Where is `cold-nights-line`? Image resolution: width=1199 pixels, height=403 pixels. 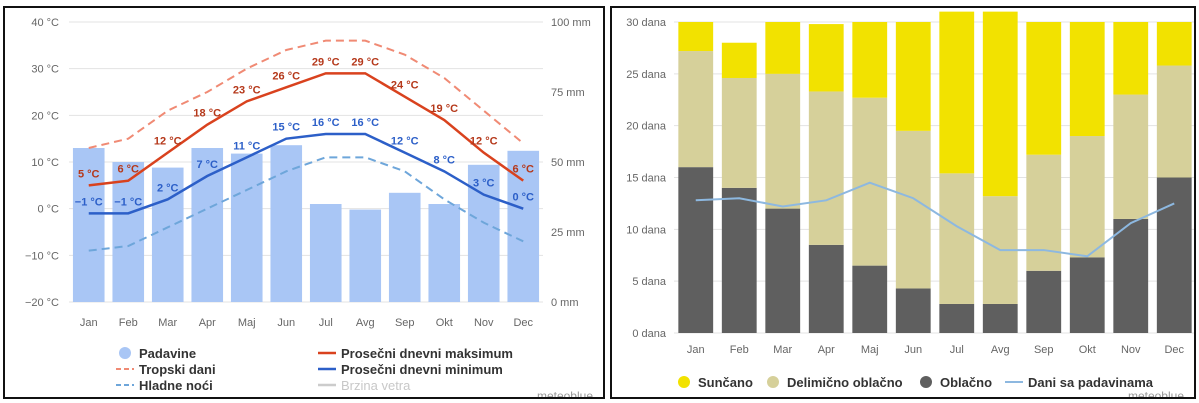
cold-nights-line is located at coordinates (306, 204).